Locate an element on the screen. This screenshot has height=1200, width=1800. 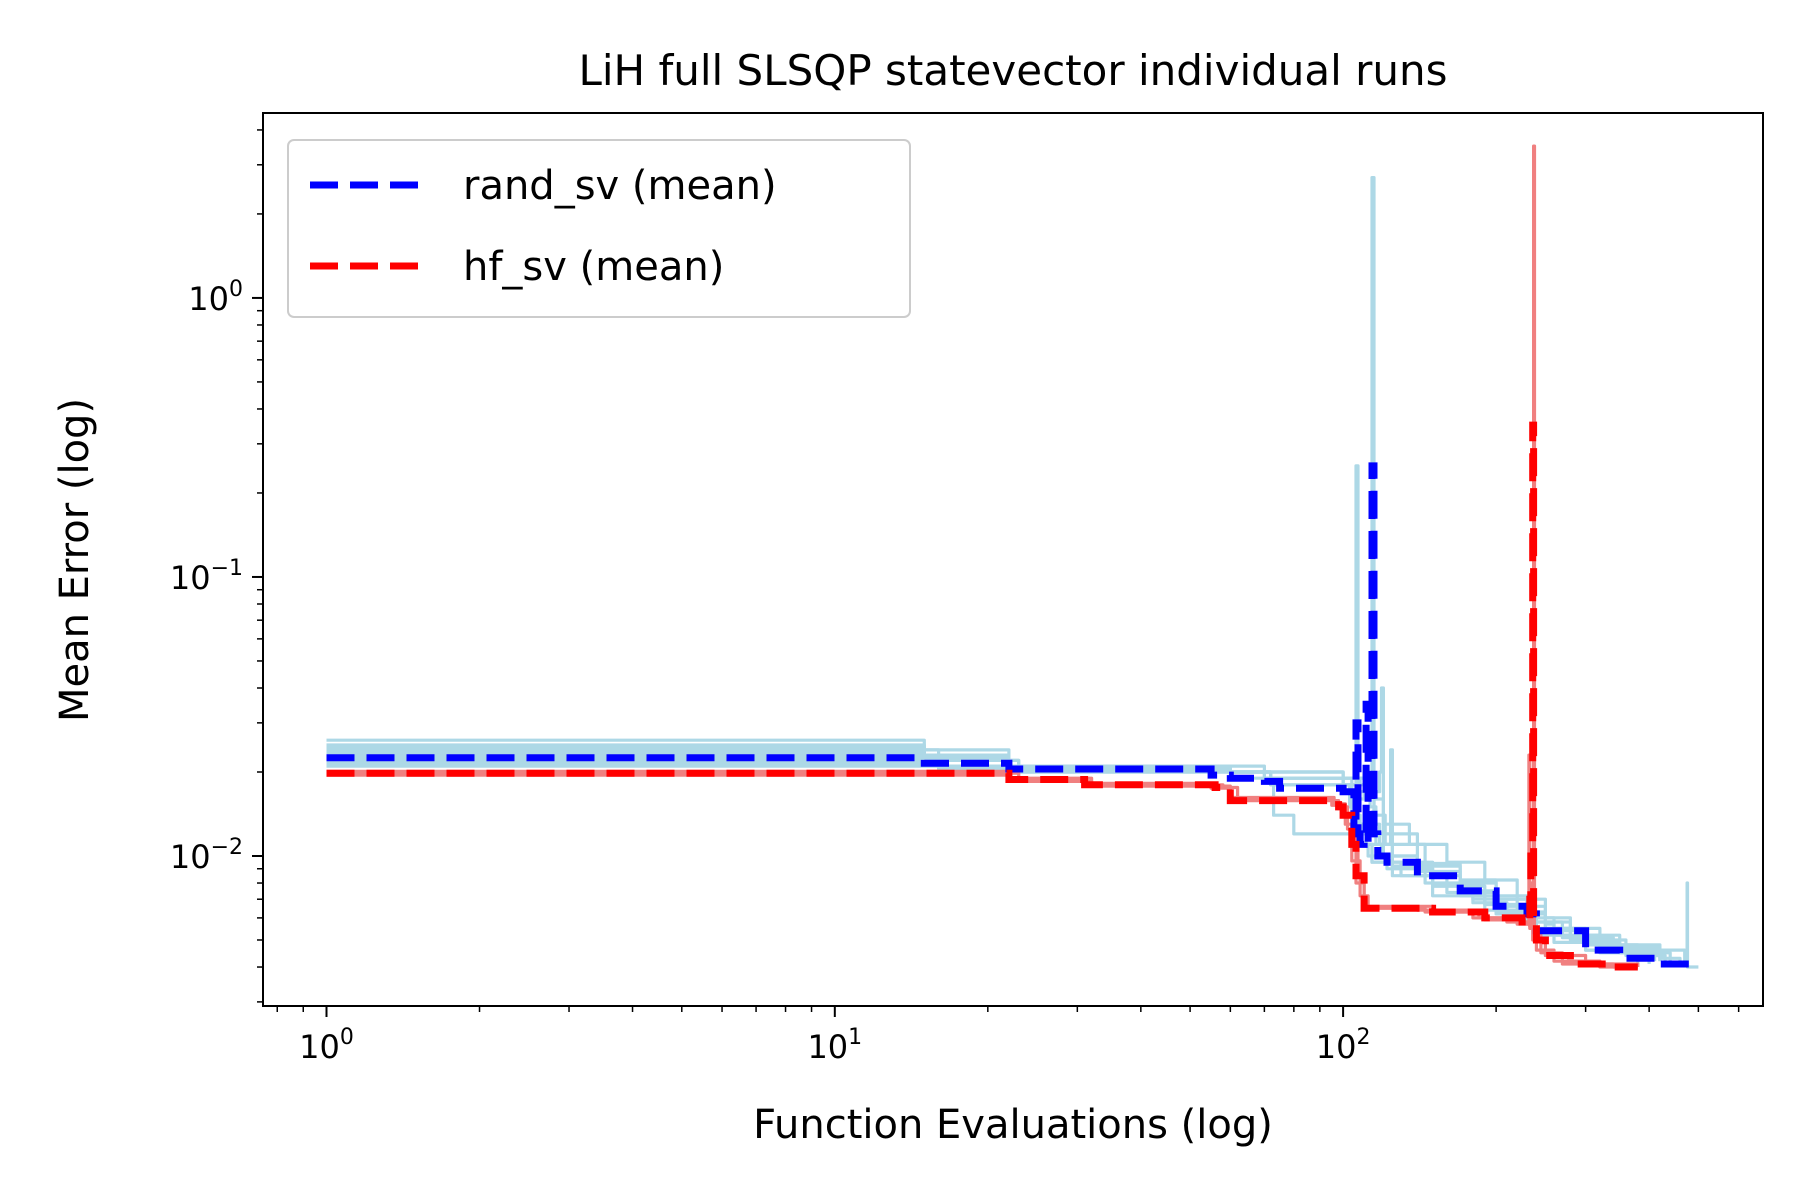
y-tick-label-2: 10⁰ is located at coordinates (215, 297).